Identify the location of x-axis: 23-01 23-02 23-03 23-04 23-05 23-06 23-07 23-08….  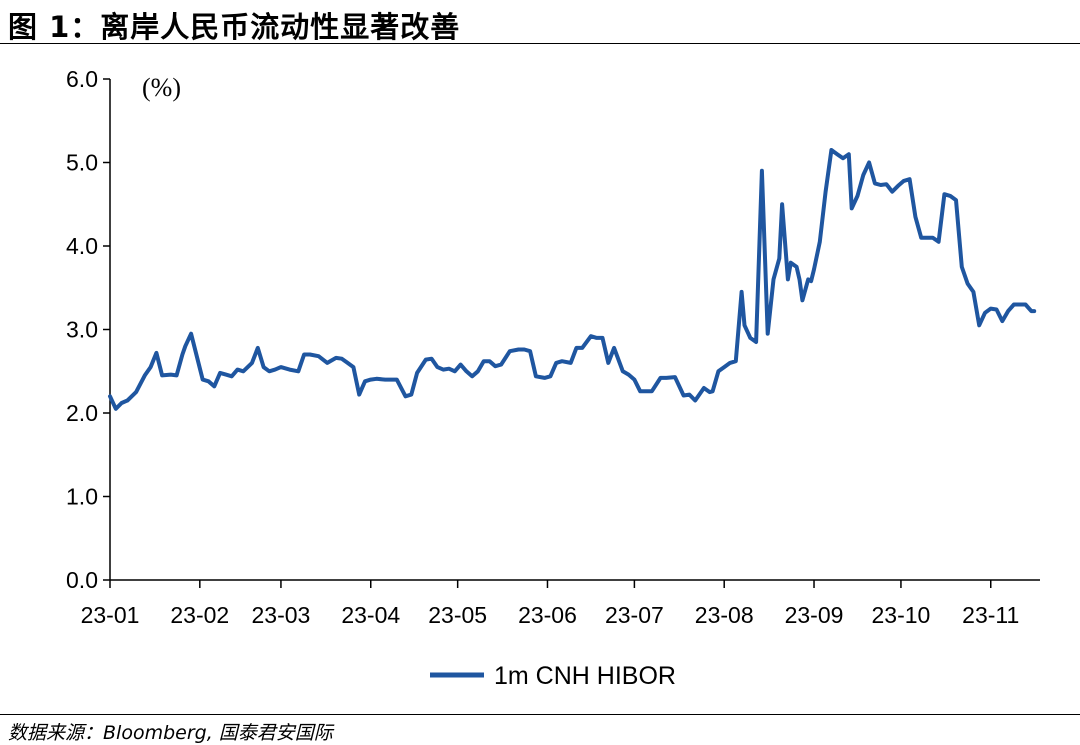
(560, 603).